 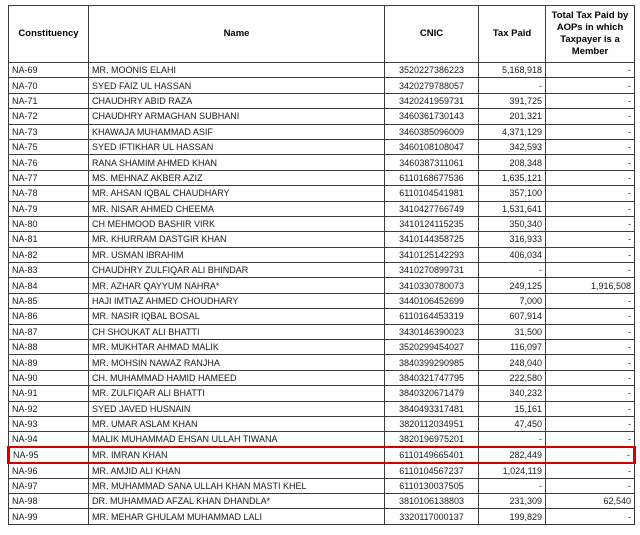 What do you see at coordinates (512, 224) in the screenshot?
I see `tax-paid-cell: 350,340` at bounding box center [512, 224].